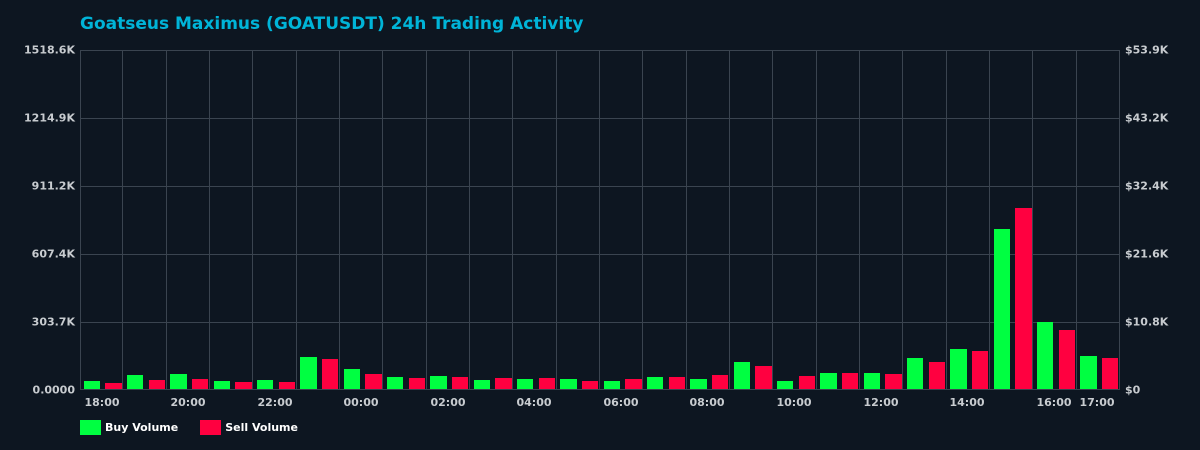 The height and width of the screenshot is (450, 1200). What do you see at coordinates (794, 402) in the screenshot?
I see `x-tick: 10:00` at bounding box center [794, 402].